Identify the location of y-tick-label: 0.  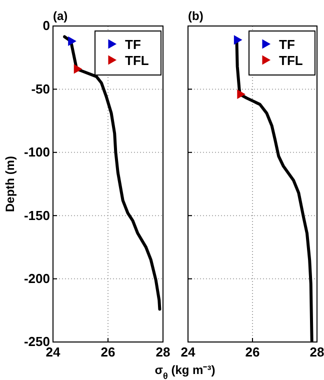
(46, 26).